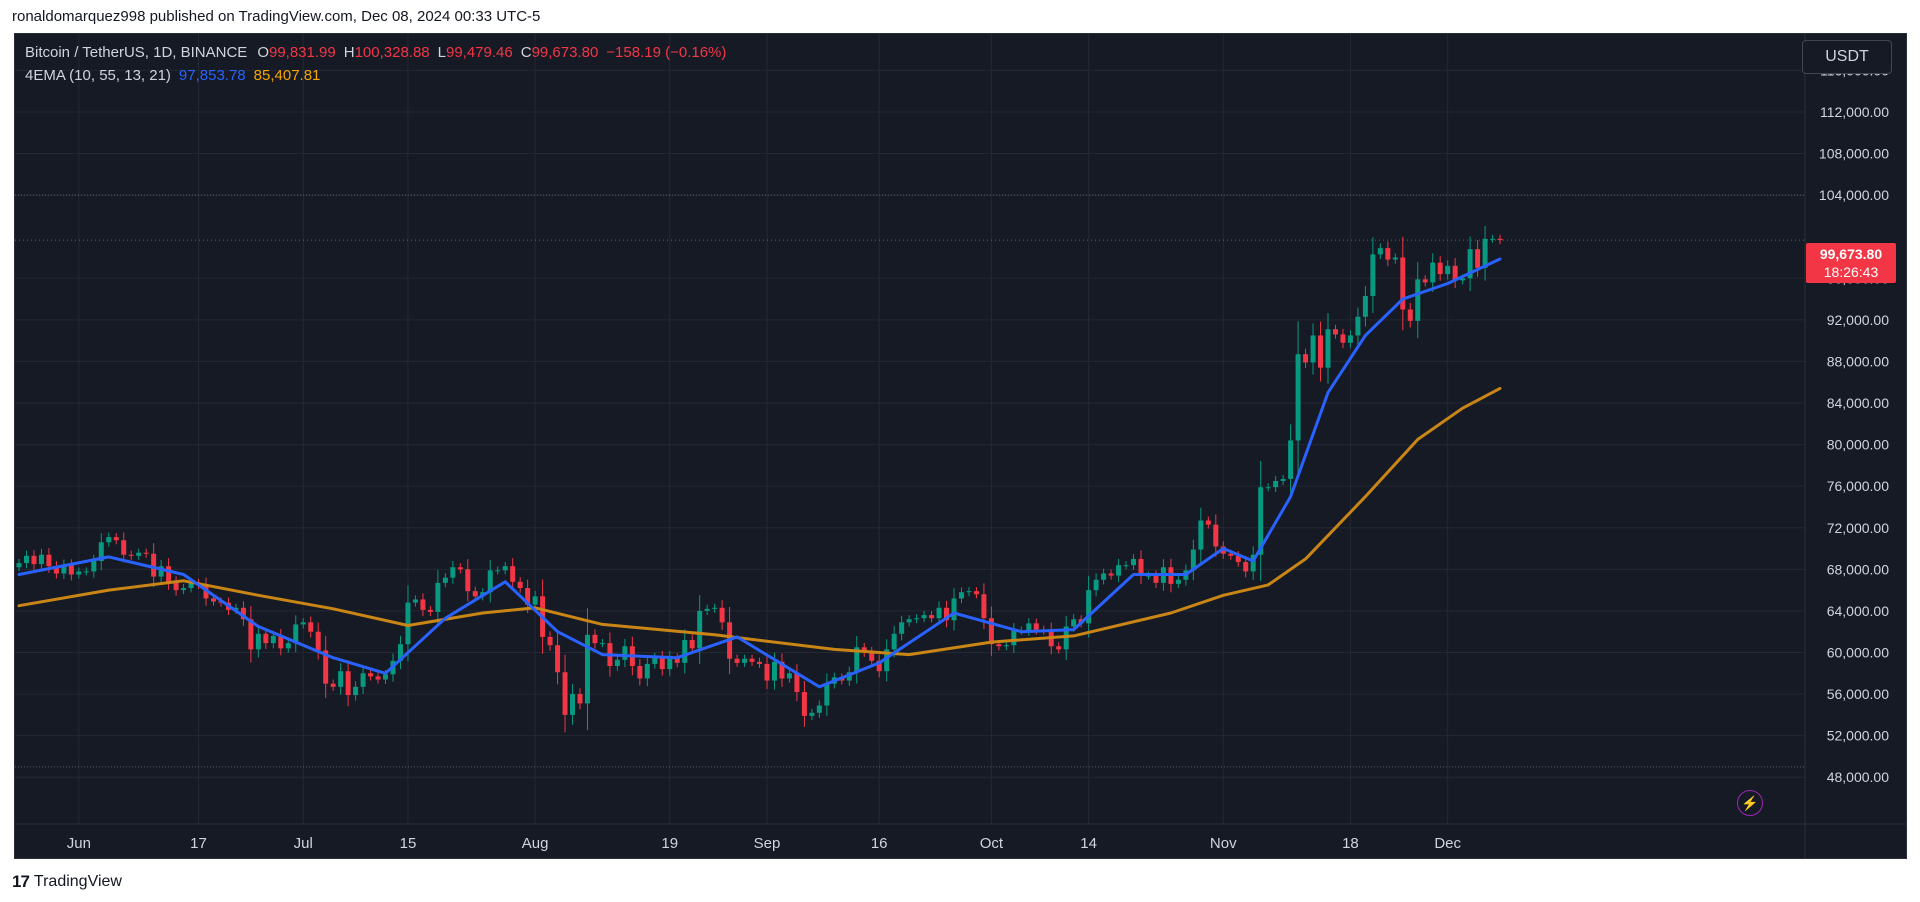 This screenshot has height=902, width=1920. I want to click on y-tick-label: 80,000.00, so click(1858, 445).